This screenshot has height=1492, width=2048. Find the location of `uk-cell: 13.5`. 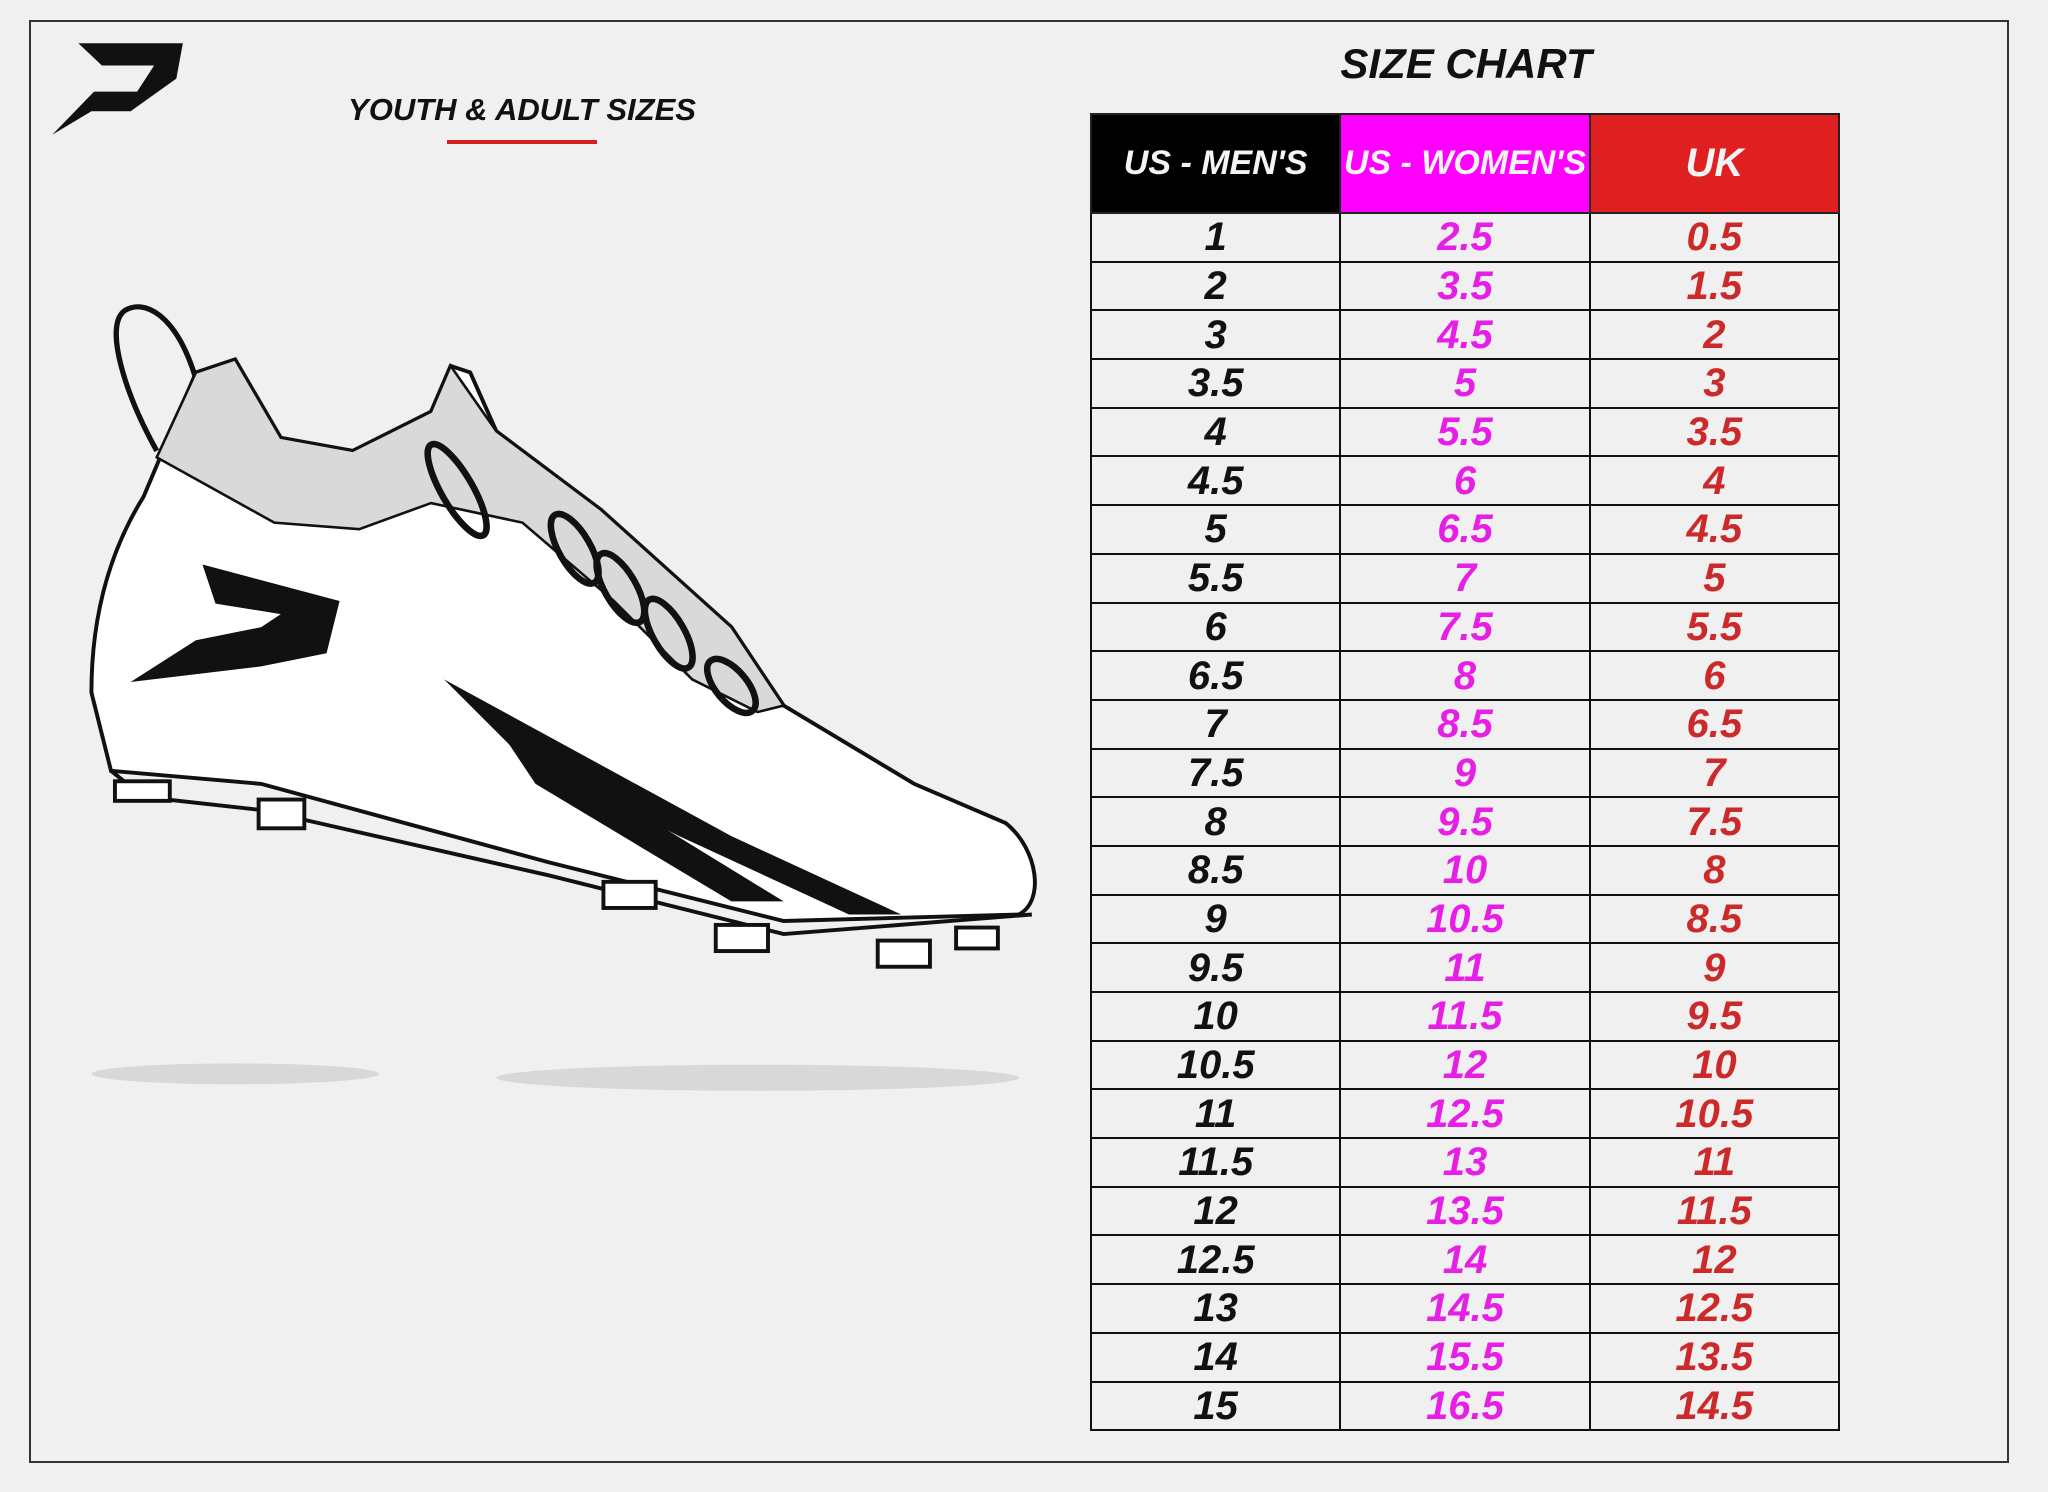

uk-cell: 13.5 is located at coordinates (1714, 1357).